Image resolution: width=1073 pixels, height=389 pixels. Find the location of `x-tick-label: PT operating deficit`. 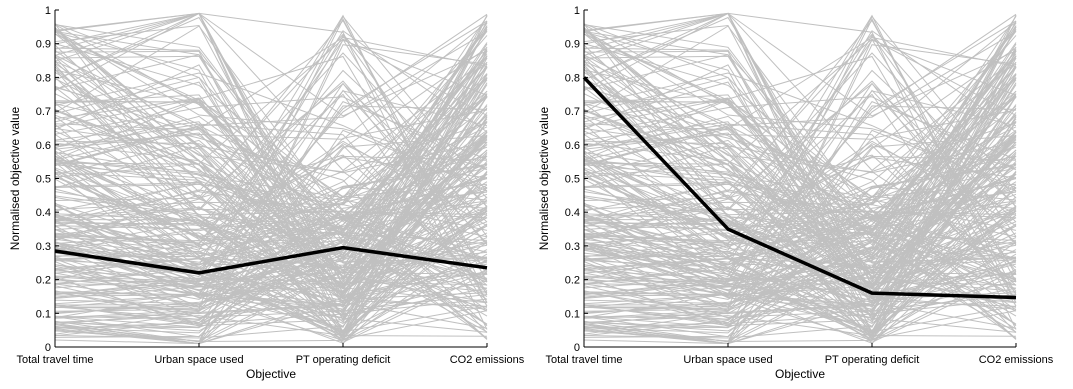

x-tick-label: PT operating deficit is located at coordinates (872, 360).